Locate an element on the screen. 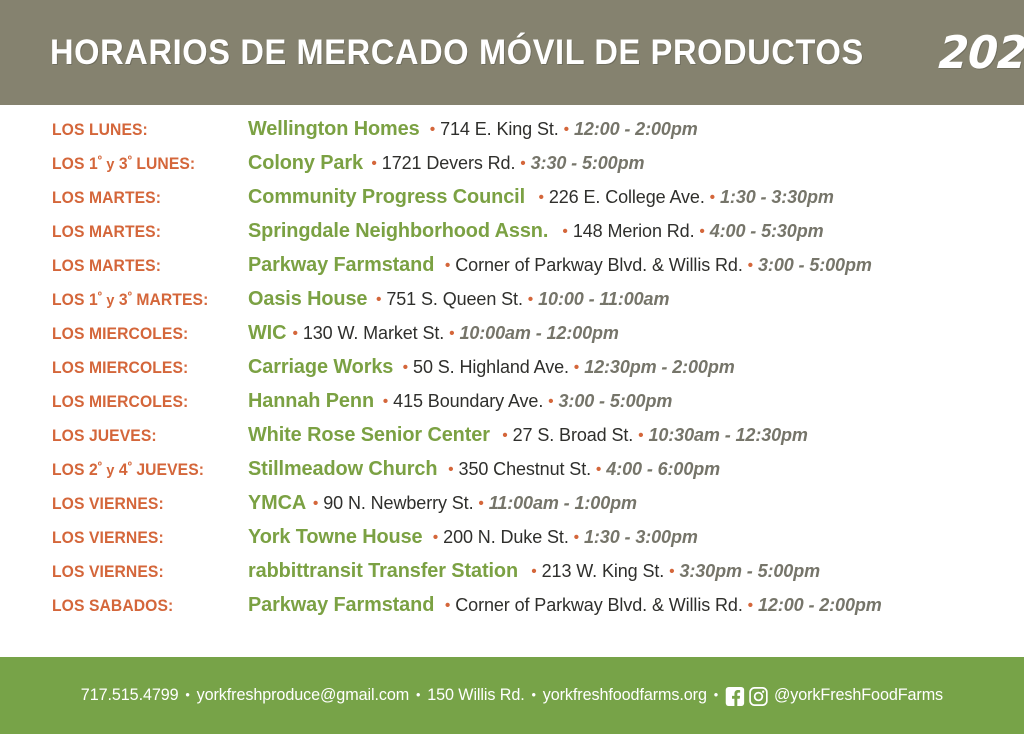  schedule-venue: Parkway Farmstand is located at coordinates (341, 604).